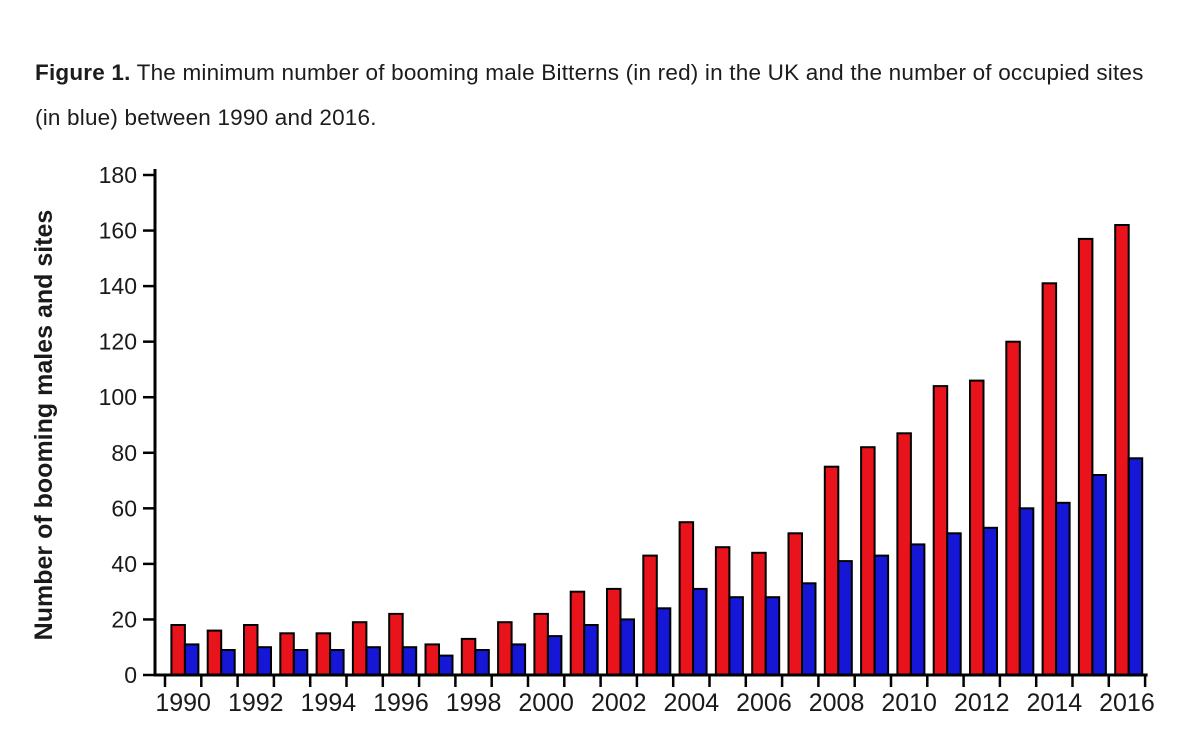  I want to click on bar-booming-males-2009, so click(868, 561).